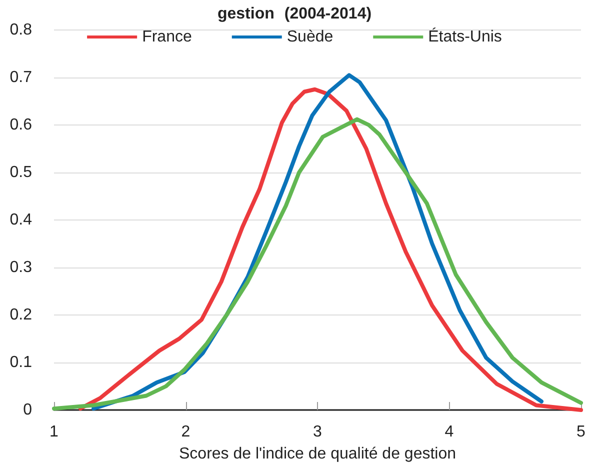 This screenshot has height=475, width=589. Describe the element at coordinates (317, 454) in the screenshot. I see `x-axis-title: Scores de l'indice de qualité de gestion` at that location.